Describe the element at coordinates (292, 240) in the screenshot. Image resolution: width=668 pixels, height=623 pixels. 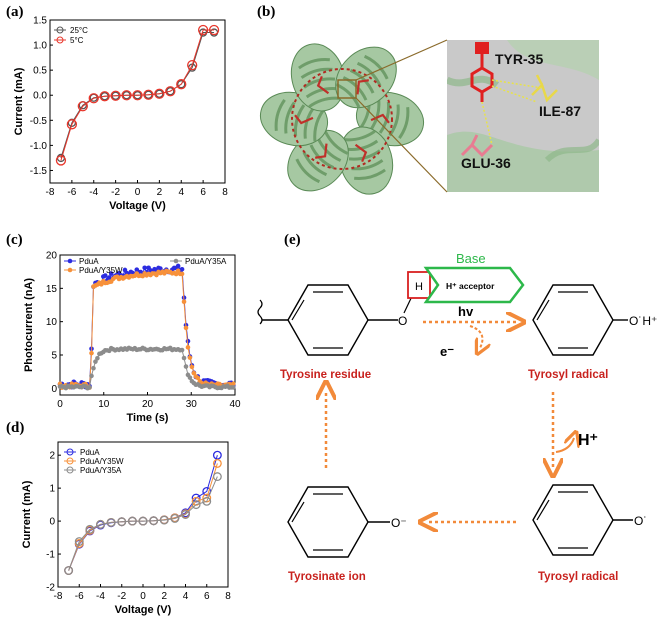
I see `panel-label-e: (e)` at that location.